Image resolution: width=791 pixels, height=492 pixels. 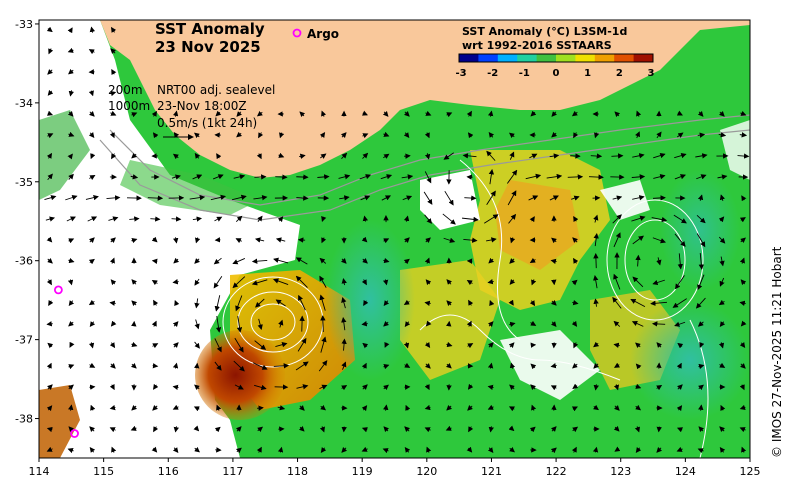 I want to click on colorbar, so click(x=556, y=58).